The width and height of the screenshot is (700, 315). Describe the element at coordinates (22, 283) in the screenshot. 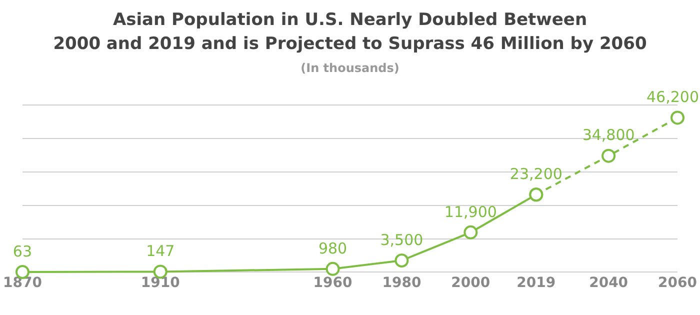

I see `x-tick-label: 1870` at that location.